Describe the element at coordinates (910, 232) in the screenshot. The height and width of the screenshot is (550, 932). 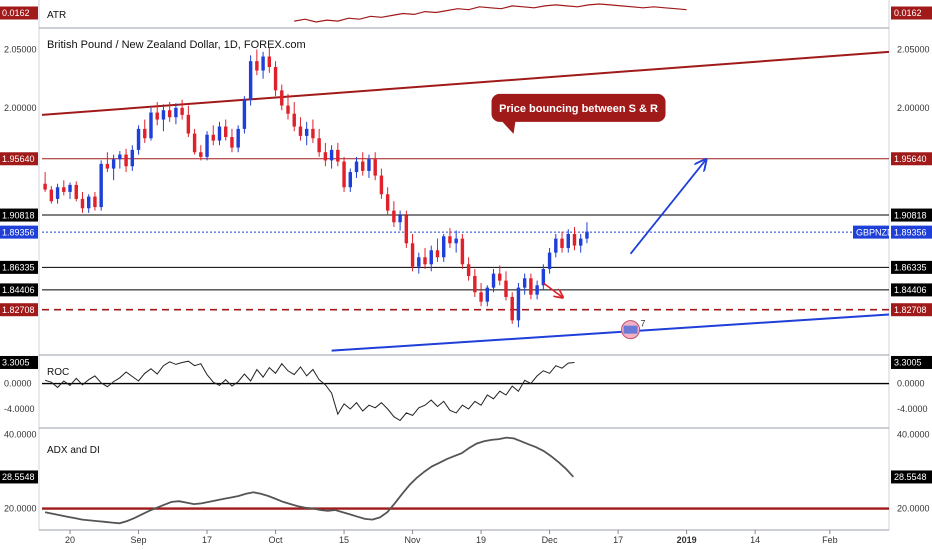
I see `price-tag-right-4-text: 1.89356` at that location.